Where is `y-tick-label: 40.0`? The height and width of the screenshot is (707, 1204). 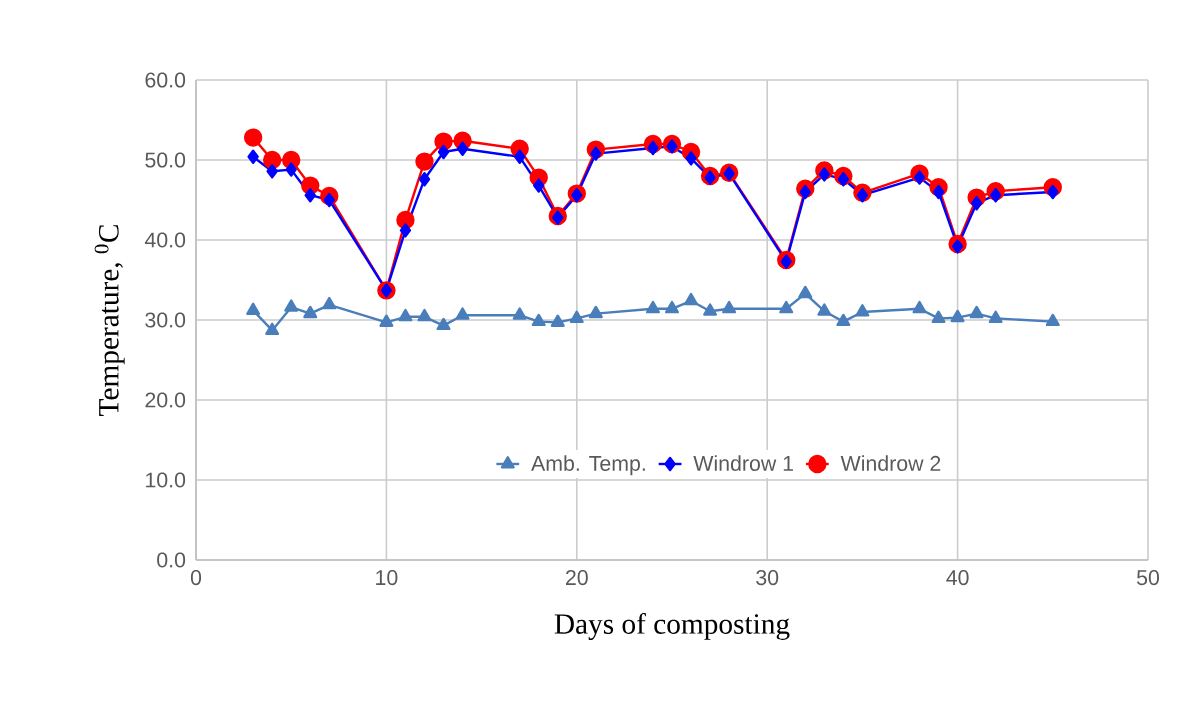 y-tick-label: 40.0 is located at coordinates (165, 240).